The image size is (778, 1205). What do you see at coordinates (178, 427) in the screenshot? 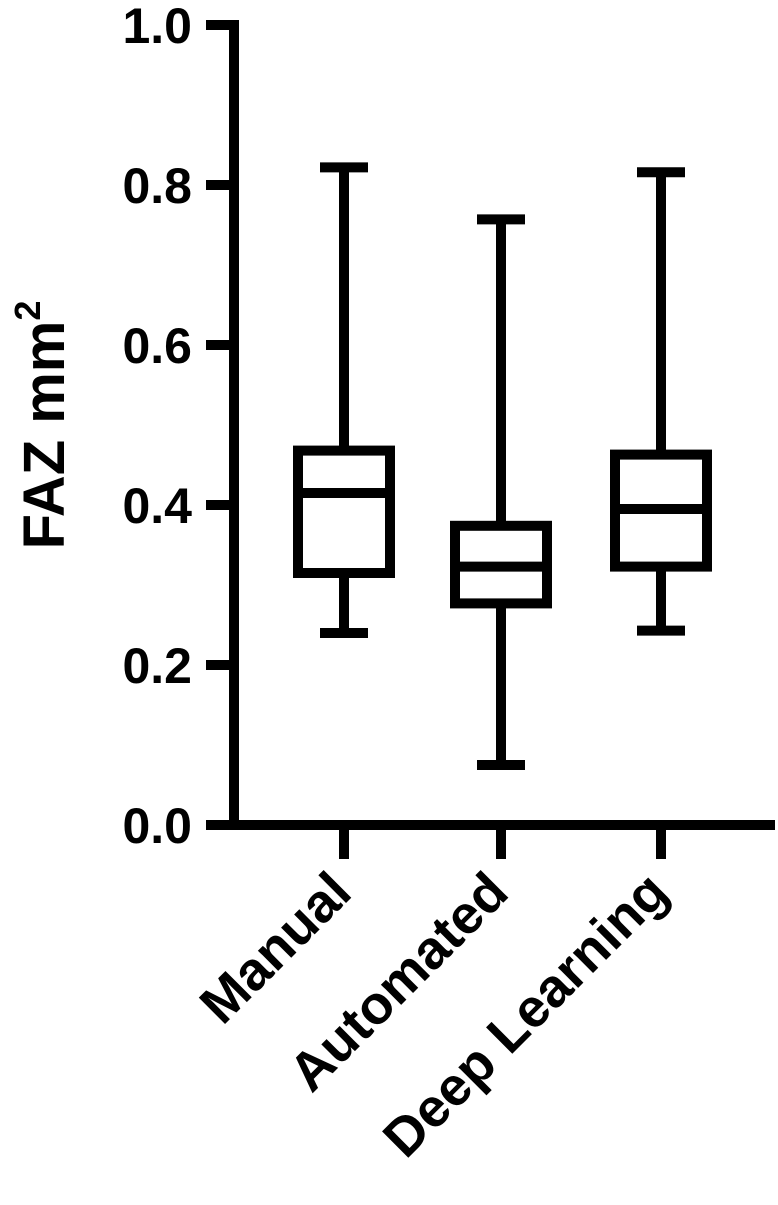
I see `y-axis-ticks: 0.0 0.2 0.4 0.6 0.8 1.0` at bounding box center [178, 427].